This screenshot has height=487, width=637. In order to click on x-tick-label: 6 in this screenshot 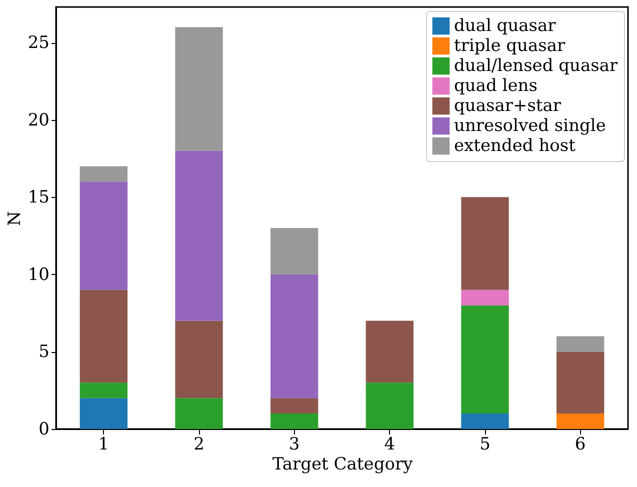, I will do `click(580, 444)`.